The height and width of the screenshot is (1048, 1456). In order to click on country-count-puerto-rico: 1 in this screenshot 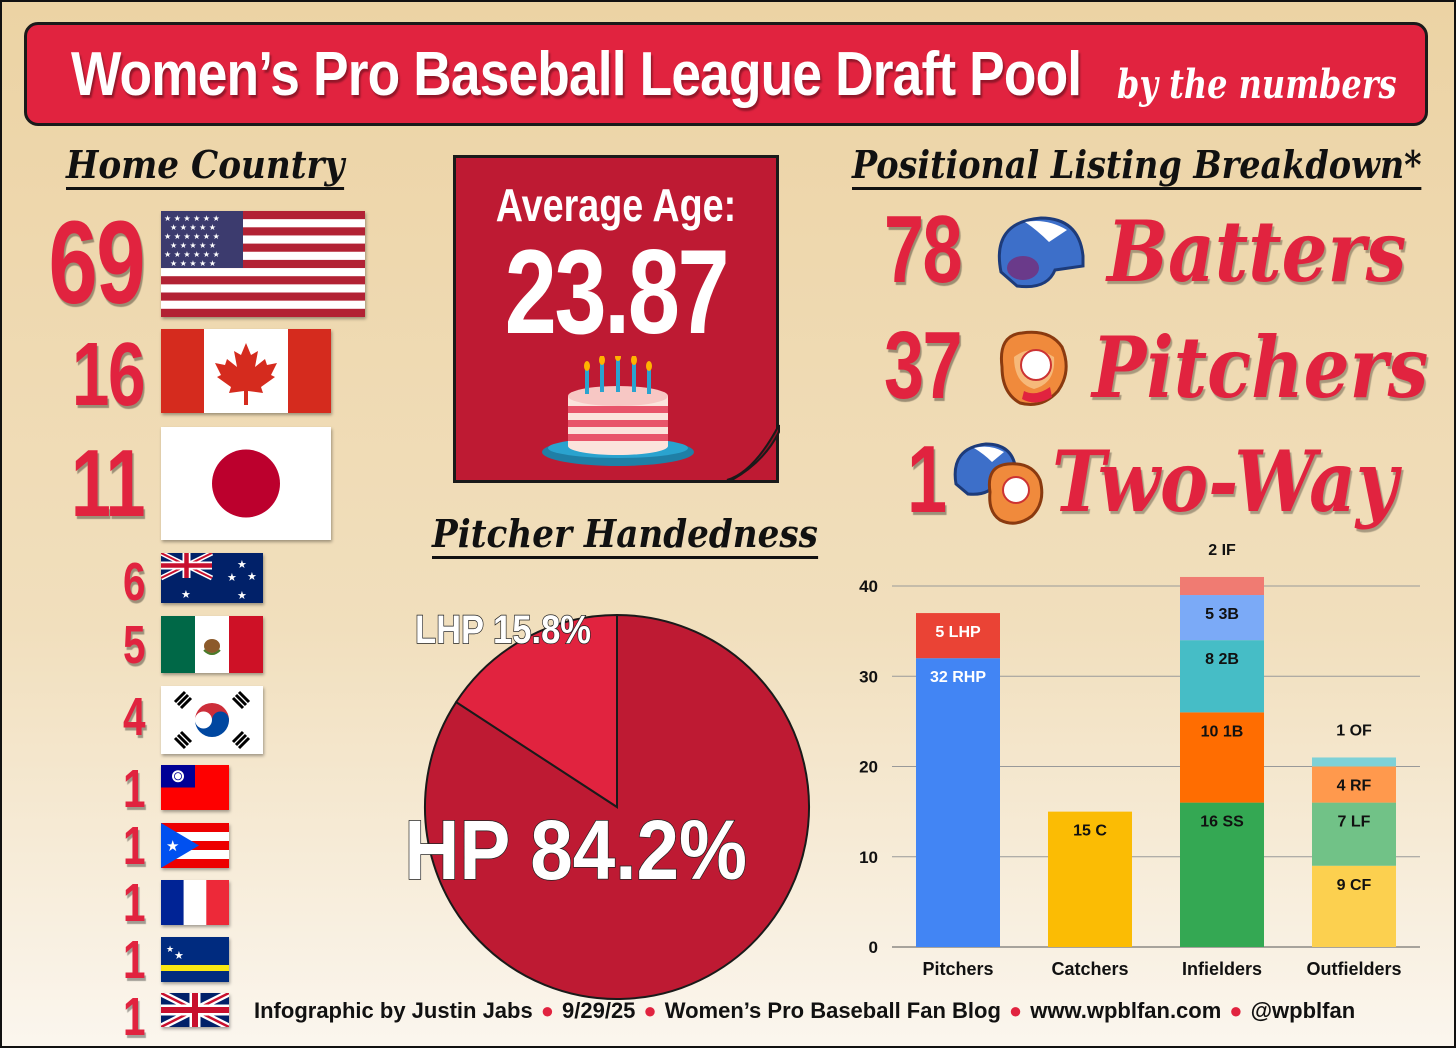, I will do `click(134, 846)`.